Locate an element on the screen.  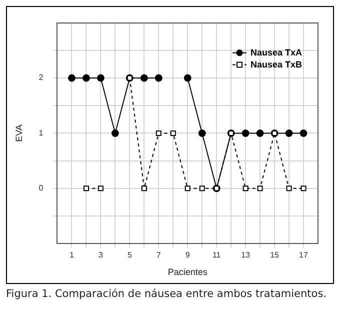
legend-label: Nausea TxB is located at coordinates (276, 64).